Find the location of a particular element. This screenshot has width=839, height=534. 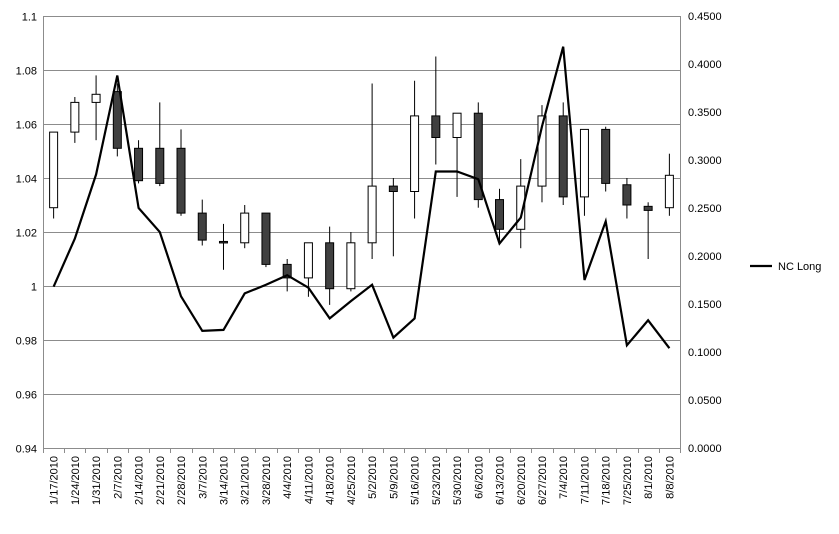

x-tick-label: 6/6/2010 is located at coordinates (479, 477).